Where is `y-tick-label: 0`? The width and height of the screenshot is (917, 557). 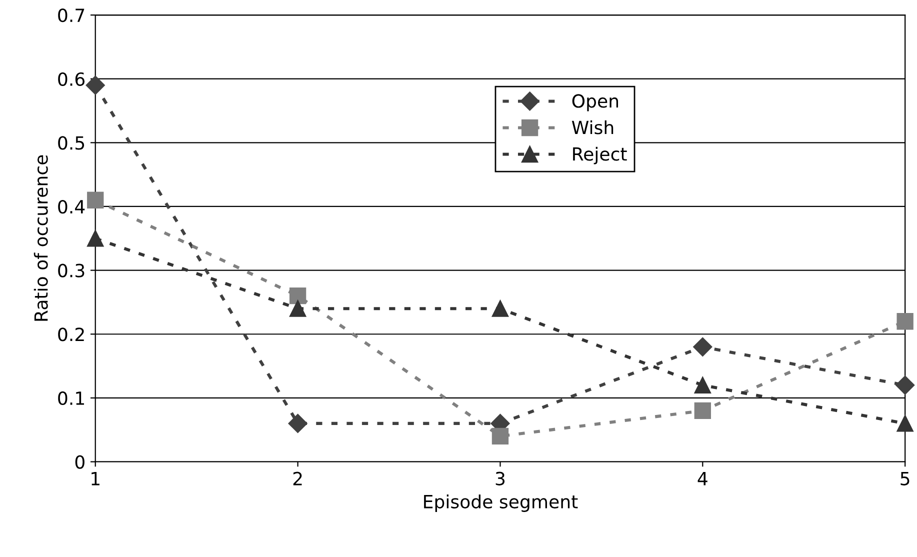
y-tick-label: 0 is located at coordinates (79, 462).